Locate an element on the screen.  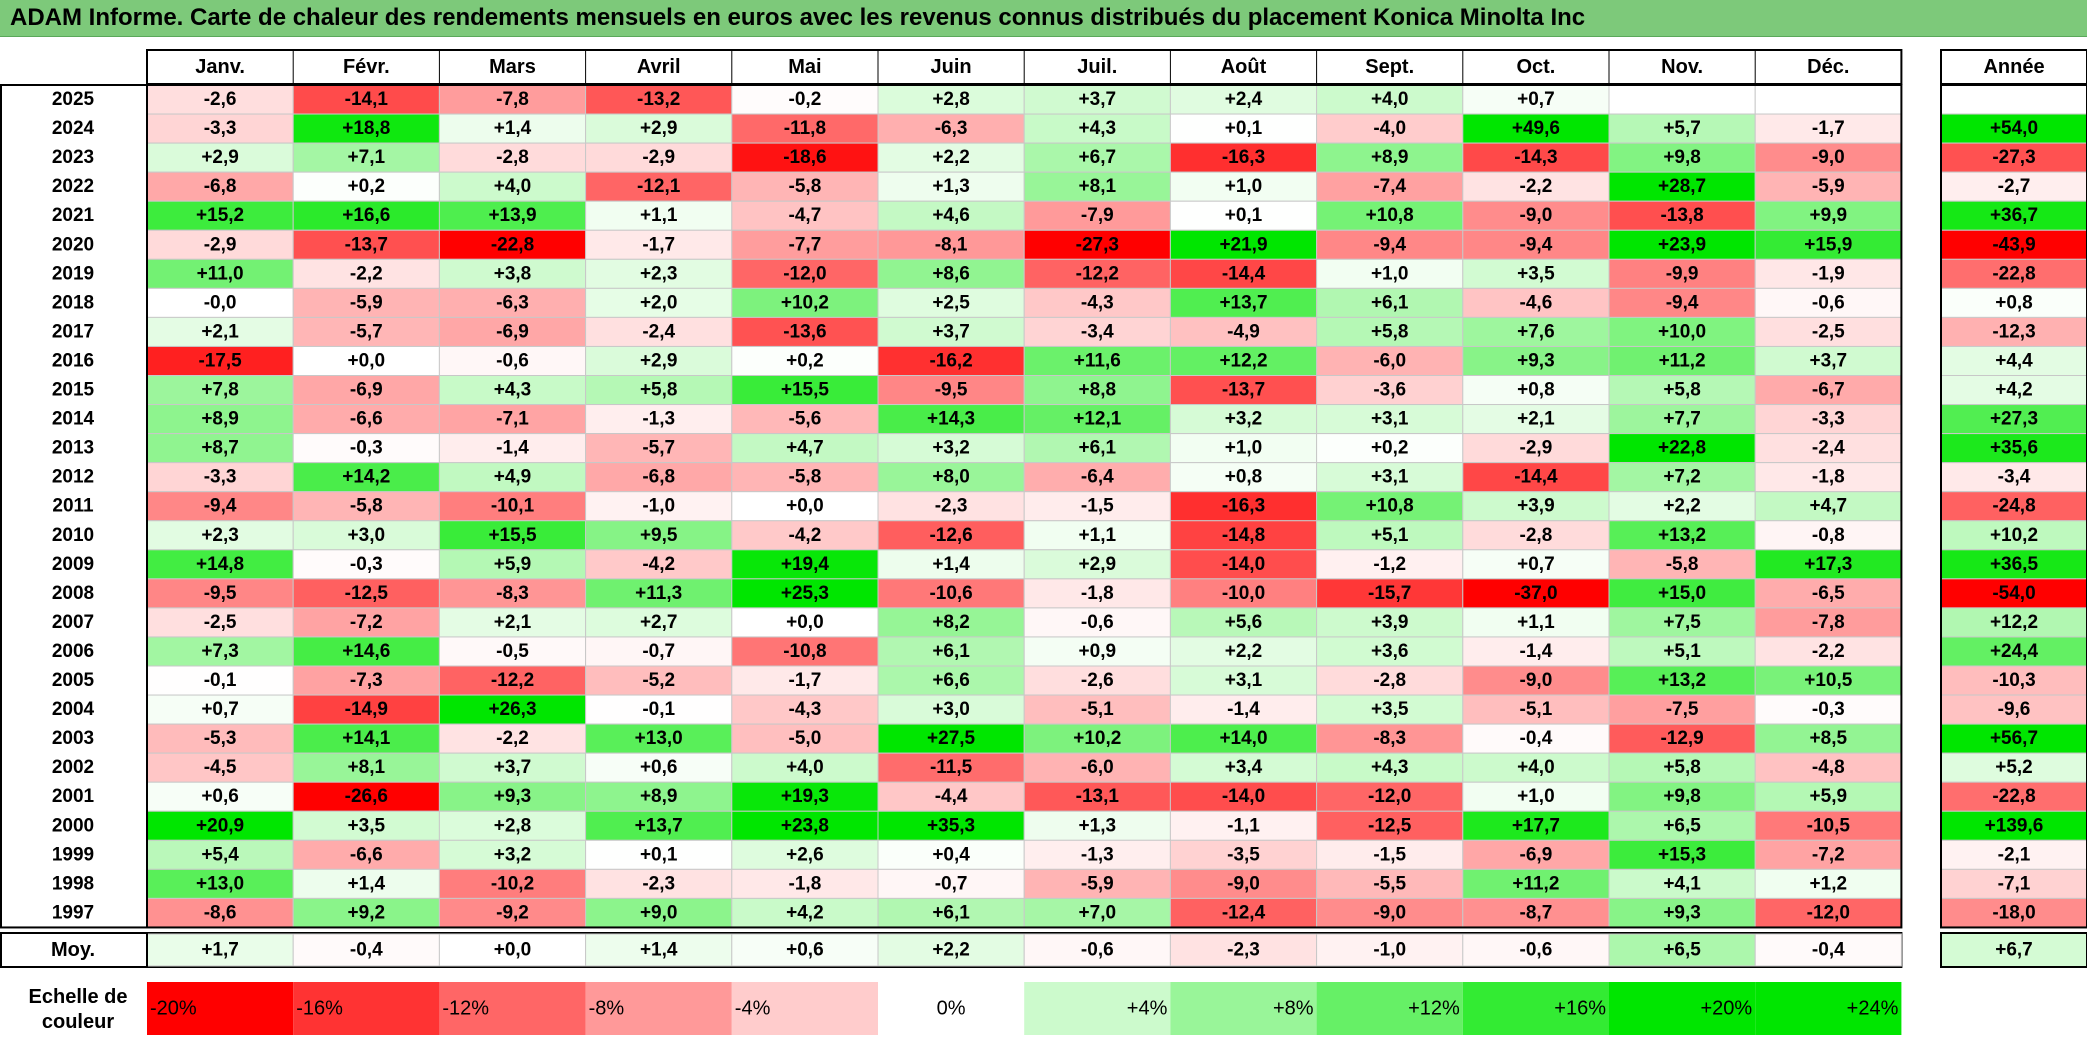
cell-value: +10,2 is located at coordinates (1097, 738).